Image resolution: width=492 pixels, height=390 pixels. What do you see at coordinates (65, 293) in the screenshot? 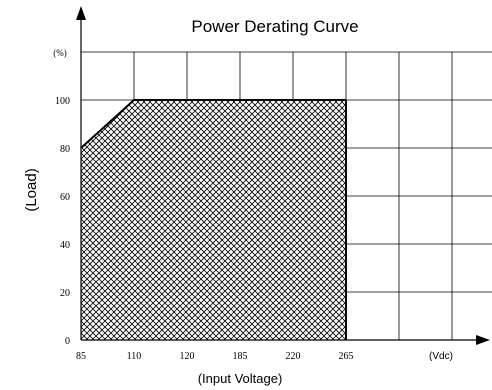
I see `y-tick-label: 20` at bounding box center [65, 293].